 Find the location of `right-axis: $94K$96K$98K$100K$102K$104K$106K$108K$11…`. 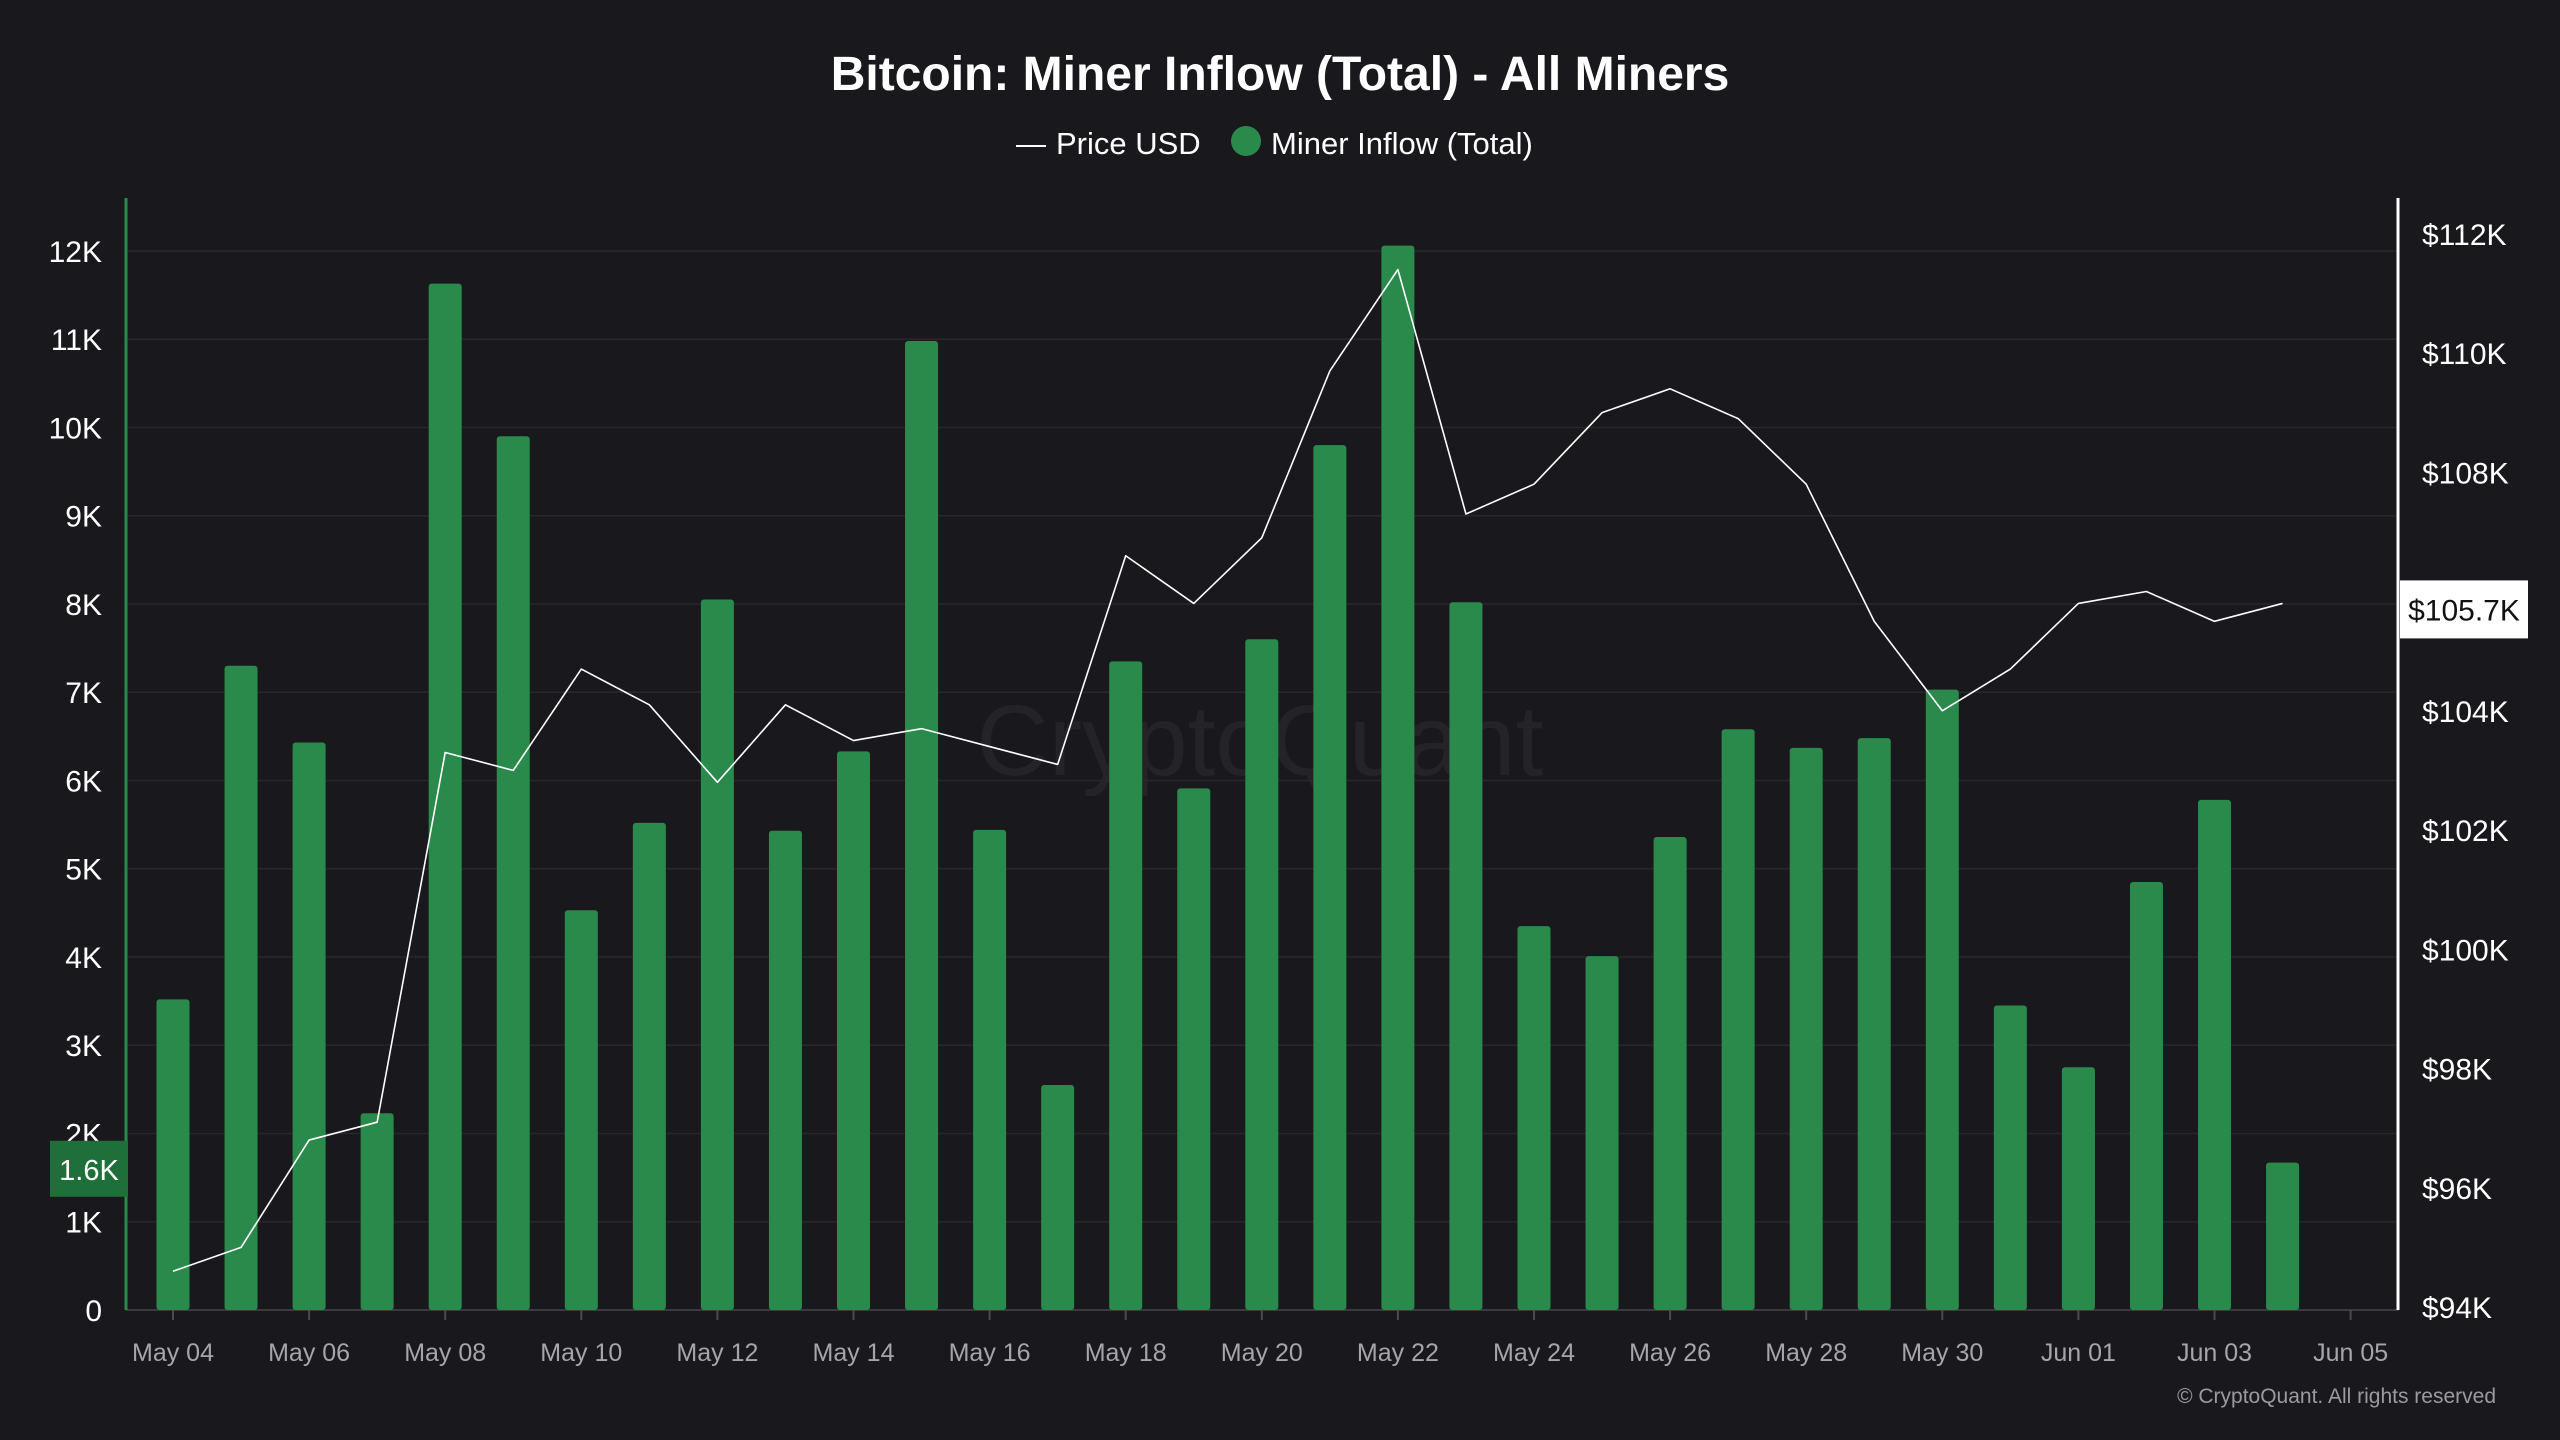

right-axis: $94K$96K$98K$100K$102K$104K$106K$108K$11… is located at coordinates (2462, 761).